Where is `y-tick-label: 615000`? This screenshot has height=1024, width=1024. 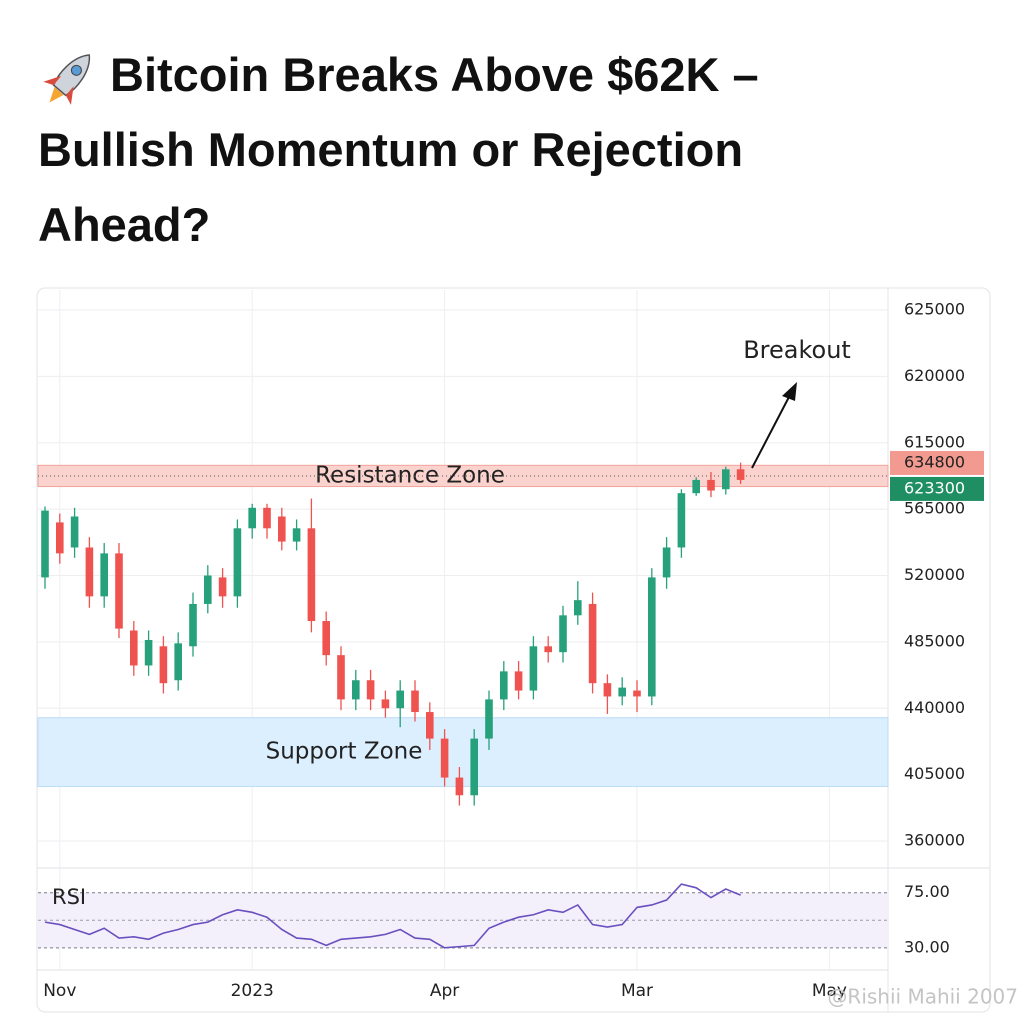
y-tick-label: 615000 is located at coordinates (934, 441).